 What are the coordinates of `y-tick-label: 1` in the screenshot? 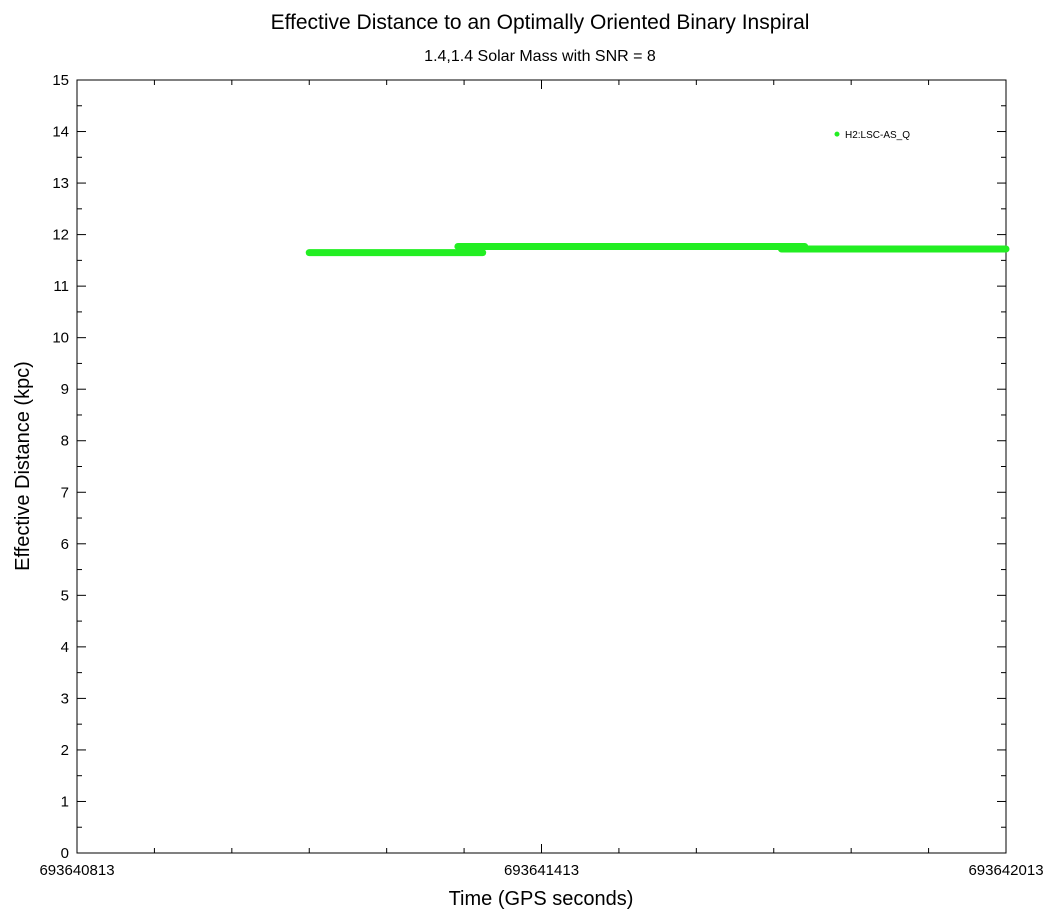 It's located at (65, 801).